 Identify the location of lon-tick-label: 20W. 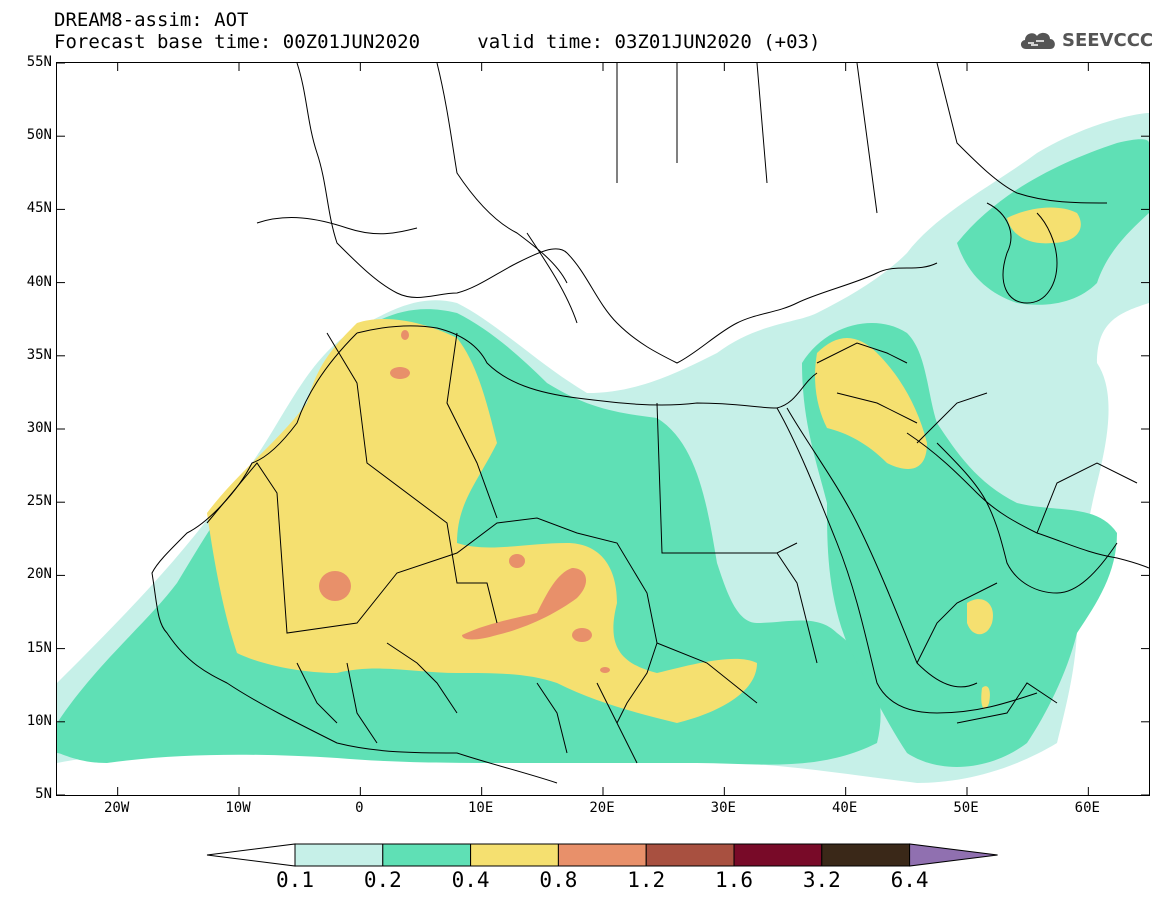
(117, 808).